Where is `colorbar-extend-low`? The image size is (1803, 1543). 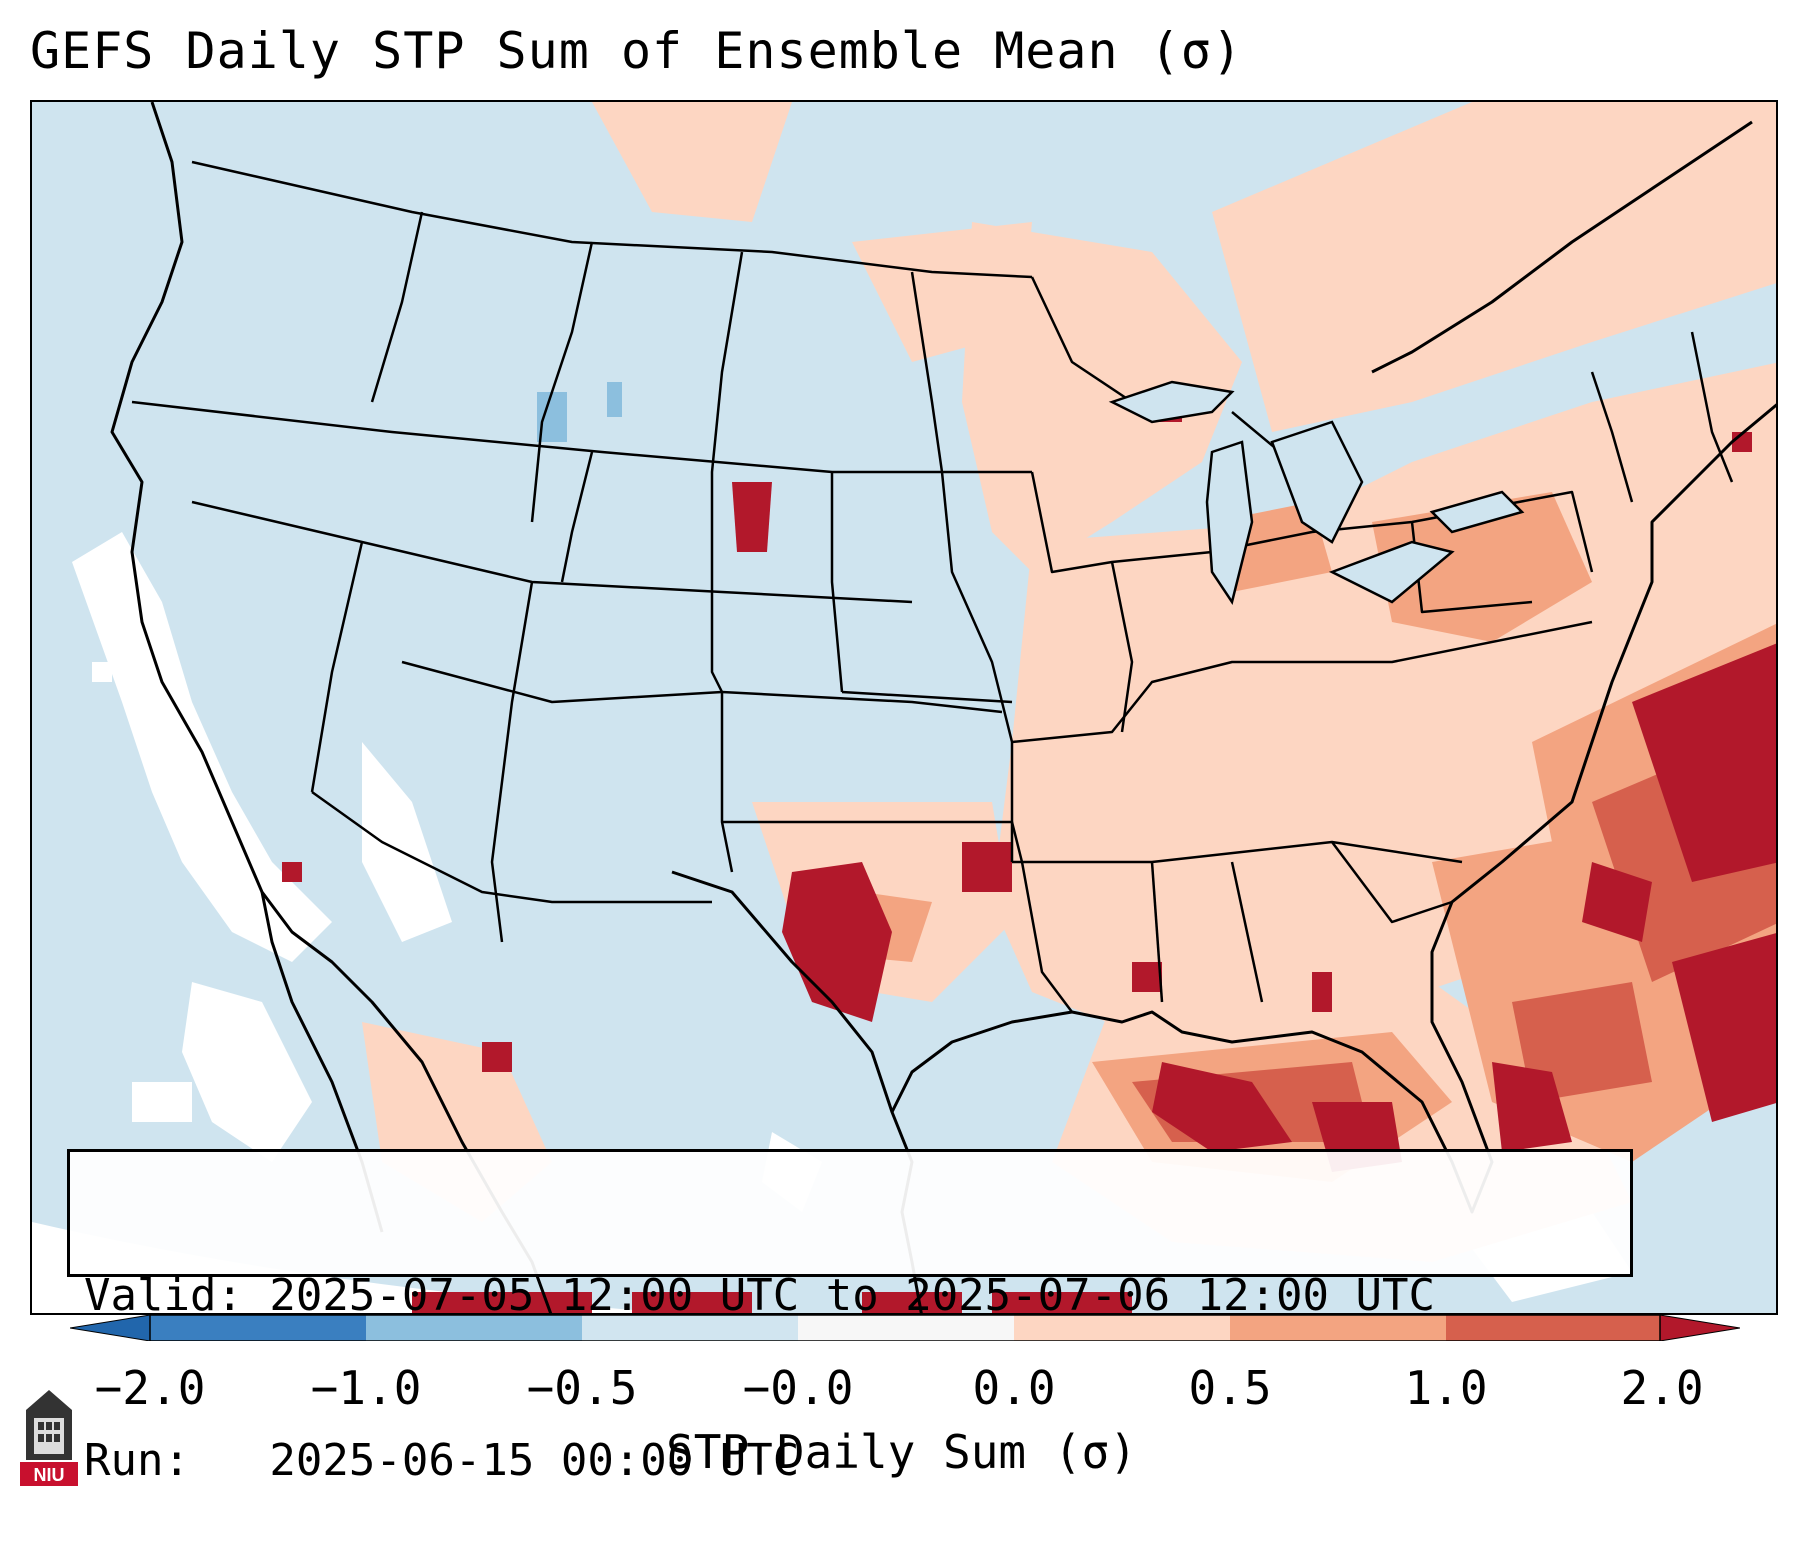 colorbar-extend-low is located at coordinates (110, 1328).